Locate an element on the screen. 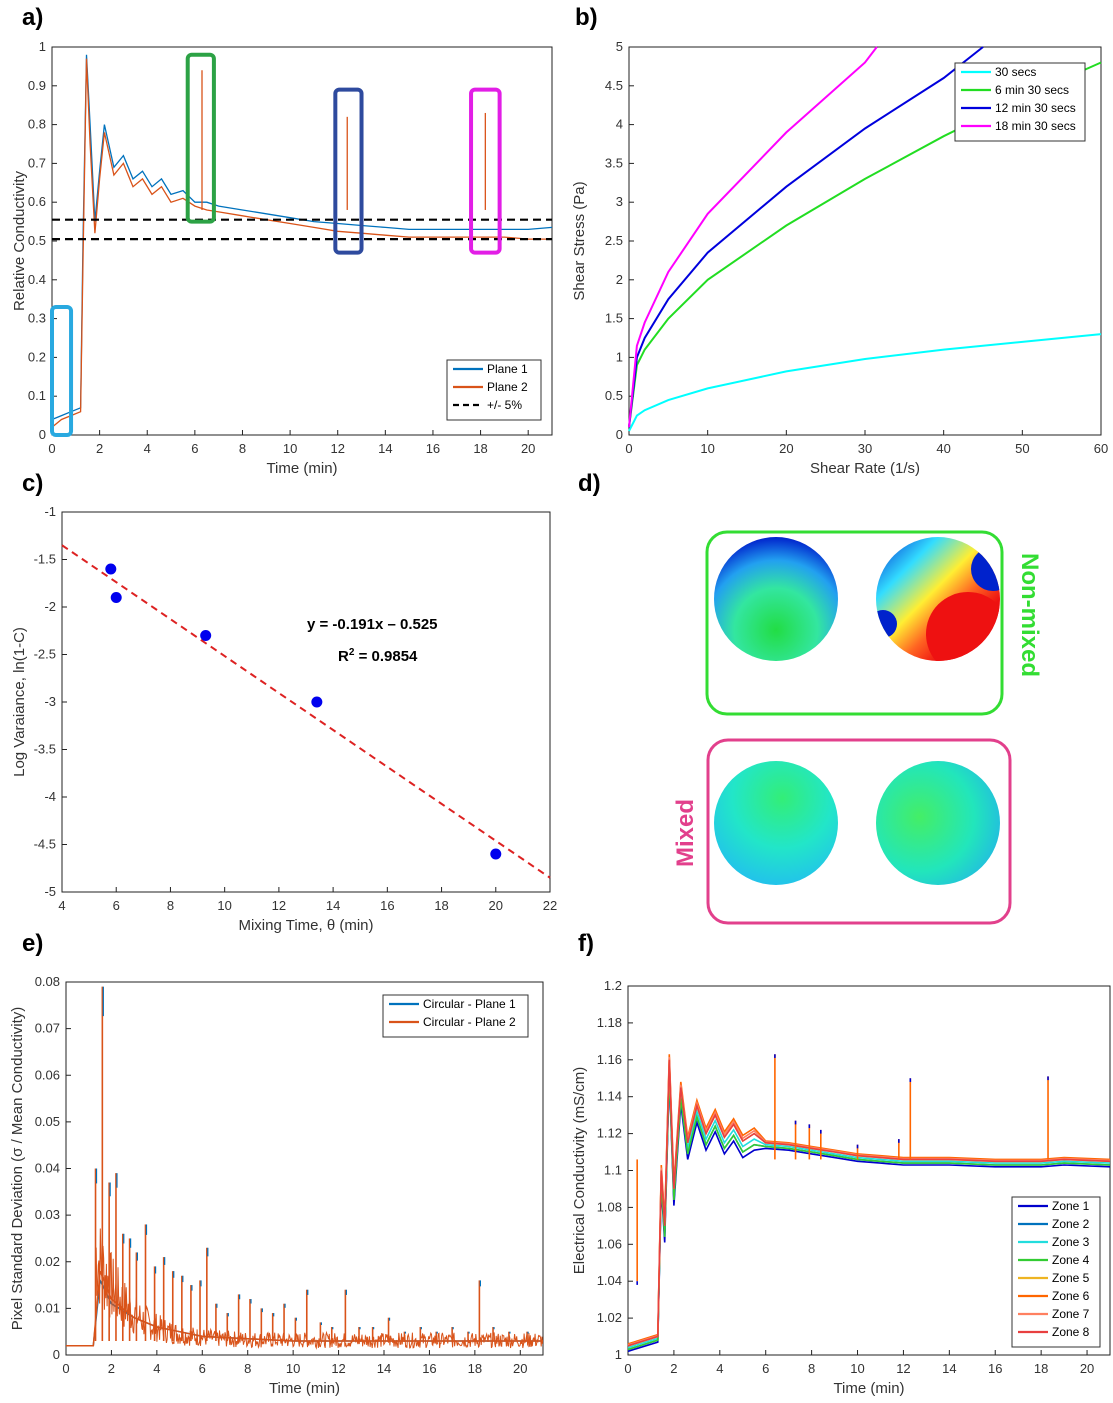 Image resolution: width=1113 pixels, height=1403 pixels. y-tick-label: 2.5 is located at coordinates (614, 240).